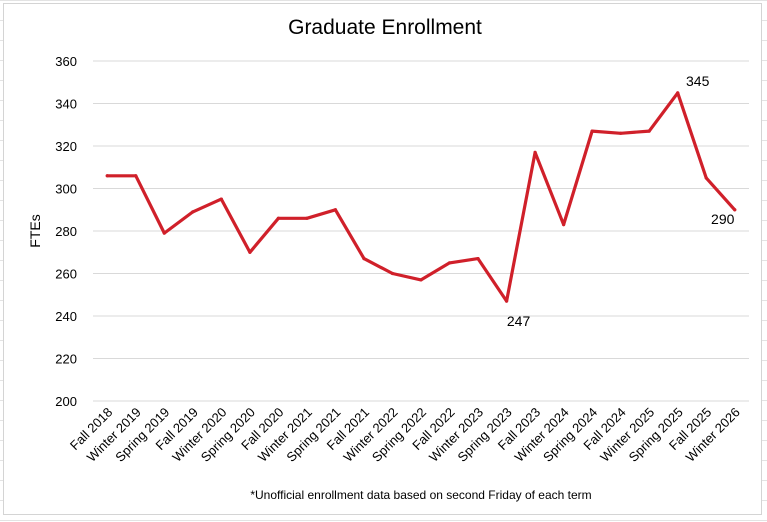  I want to click on data-label: 290, so click(723, 219).